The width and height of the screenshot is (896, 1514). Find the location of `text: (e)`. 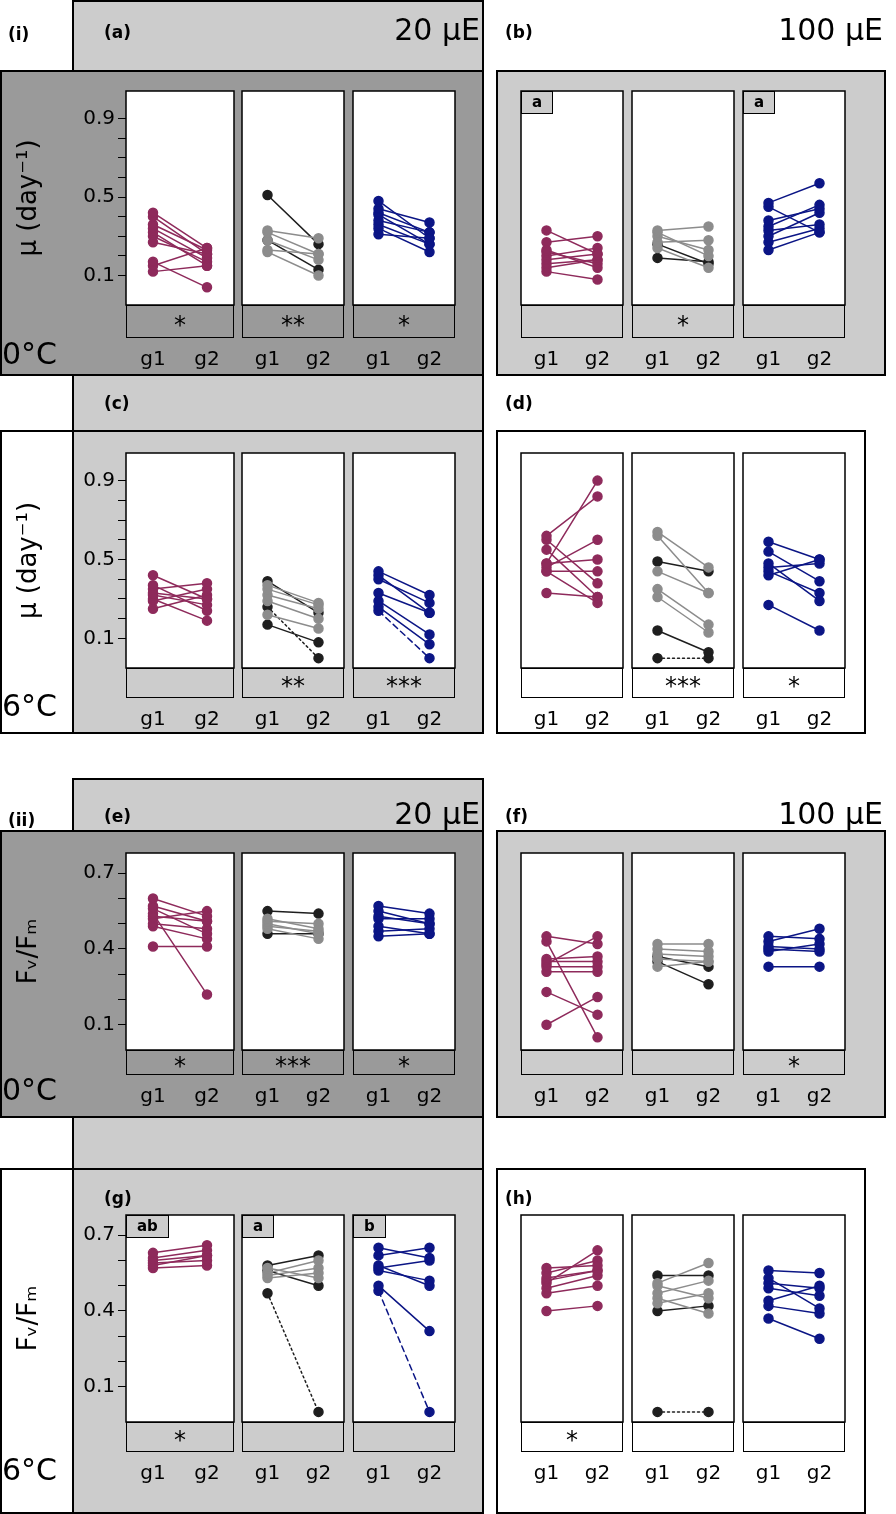

text: (e) is located at coordinates (118, 816).